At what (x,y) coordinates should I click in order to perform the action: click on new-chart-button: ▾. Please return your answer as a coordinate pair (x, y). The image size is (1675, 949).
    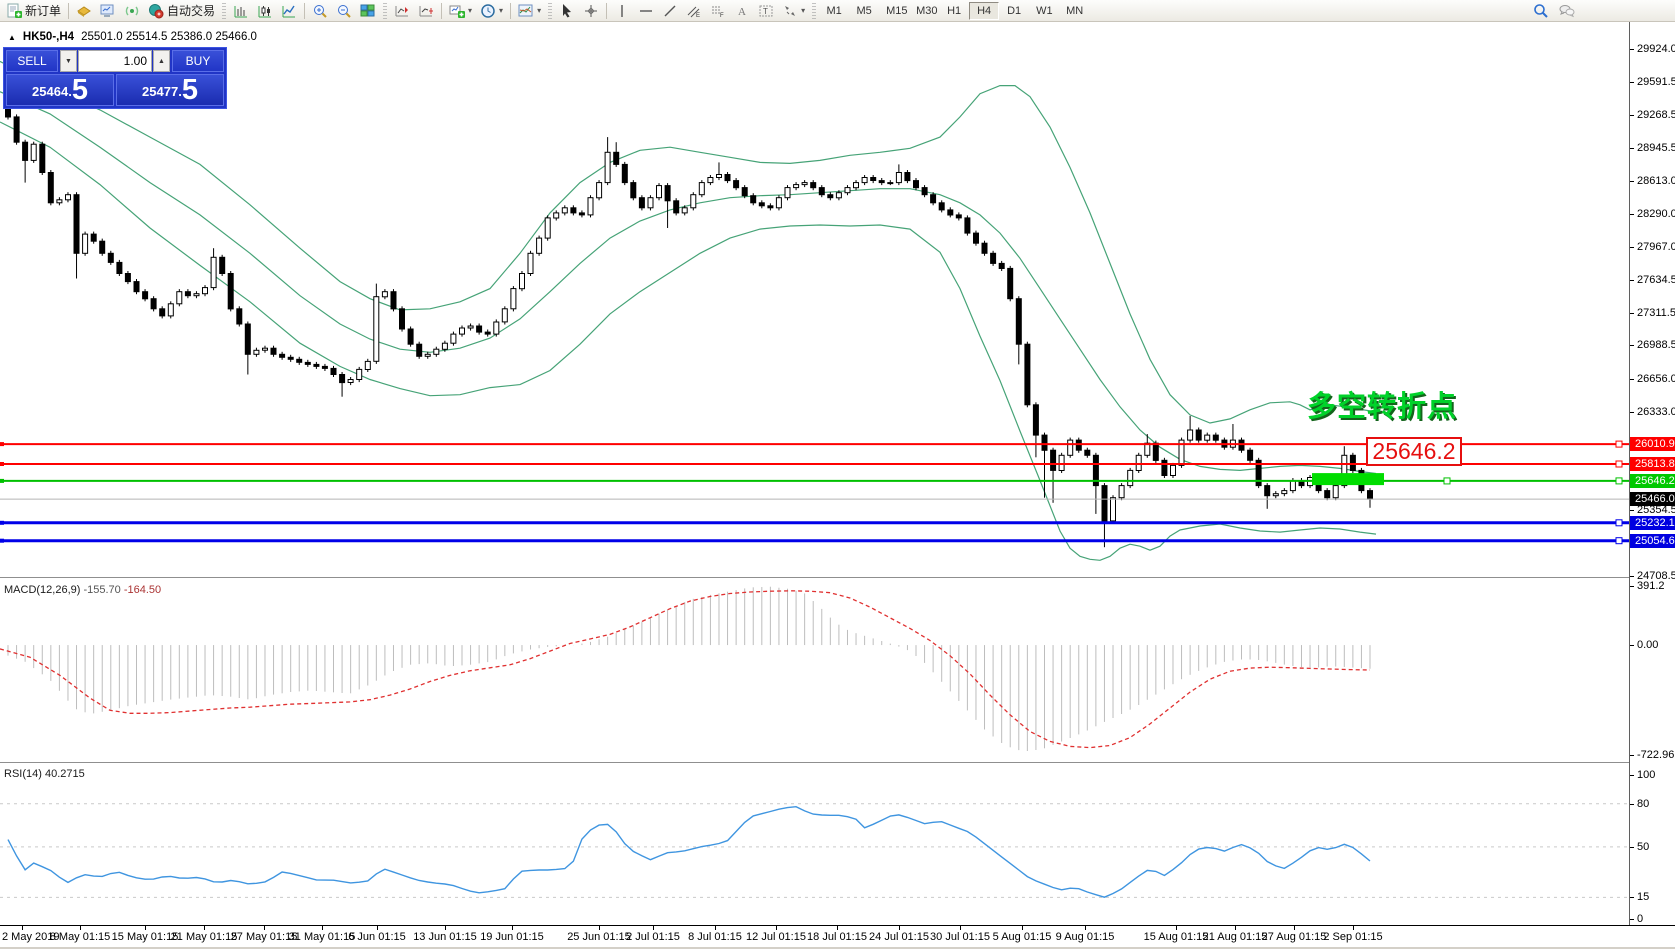
    Looking at the image, I should click on (460, 11).